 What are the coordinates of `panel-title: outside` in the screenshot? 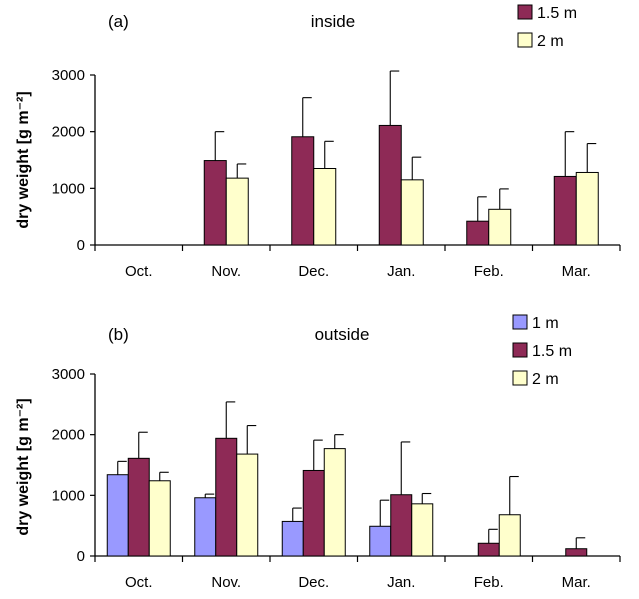 It's located at (342, 334).